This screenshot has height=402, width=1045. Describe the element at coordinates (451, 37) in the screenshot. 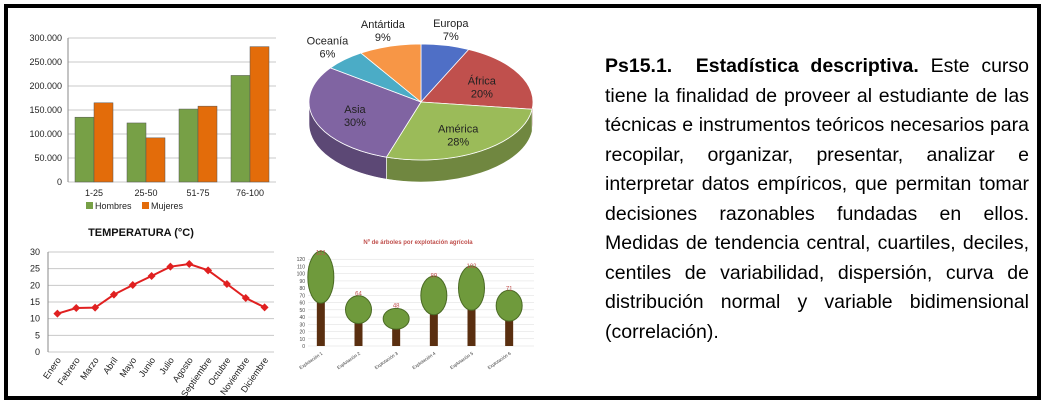

I see `pie-percent: 7%` at that location.